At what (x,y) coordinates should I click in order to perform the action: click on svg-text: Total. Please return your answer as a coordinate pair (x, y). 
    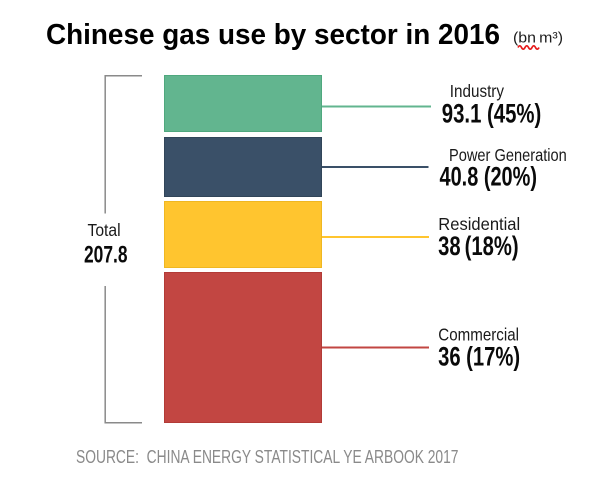
    Looking at the image, I should click on (104, 230).